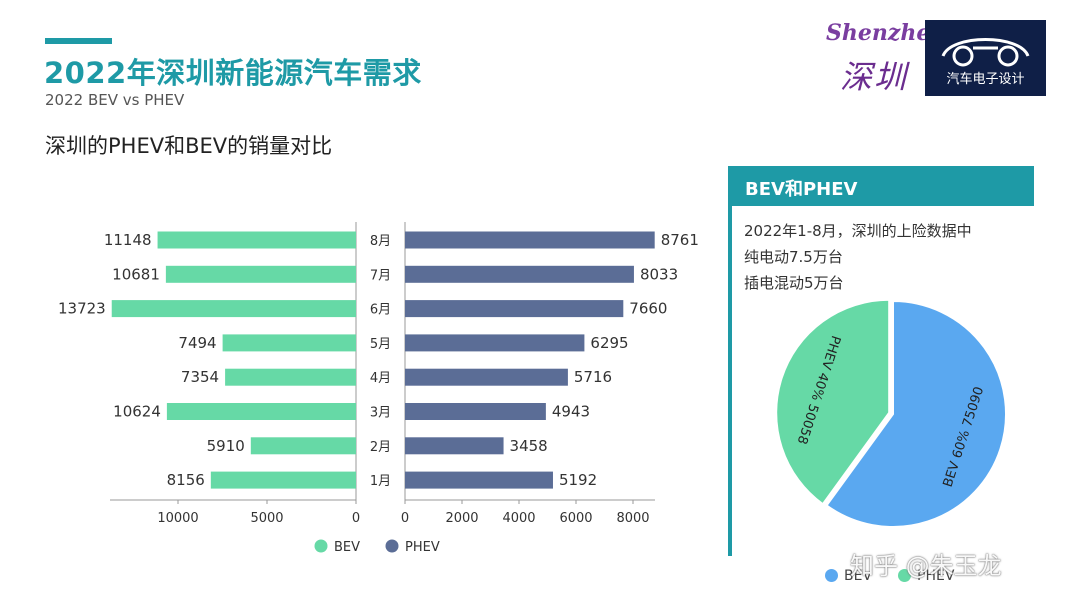 Image resolution: width=1080 pixels, height=608 pixels. Describe the element at coordinates (858, 576) in the screenshot. I see `pie-legend-bev-label: BEV` at that location.